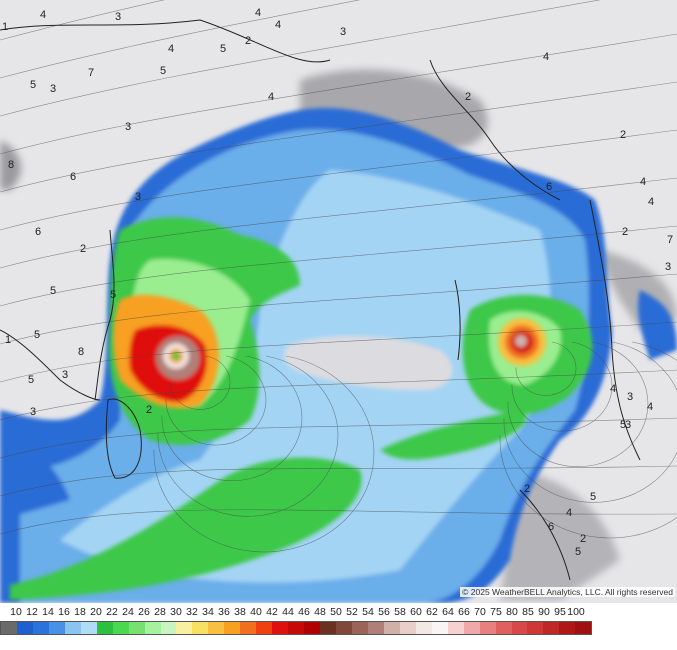  I want to click on colorbar-label: 46, so click(304, 612).